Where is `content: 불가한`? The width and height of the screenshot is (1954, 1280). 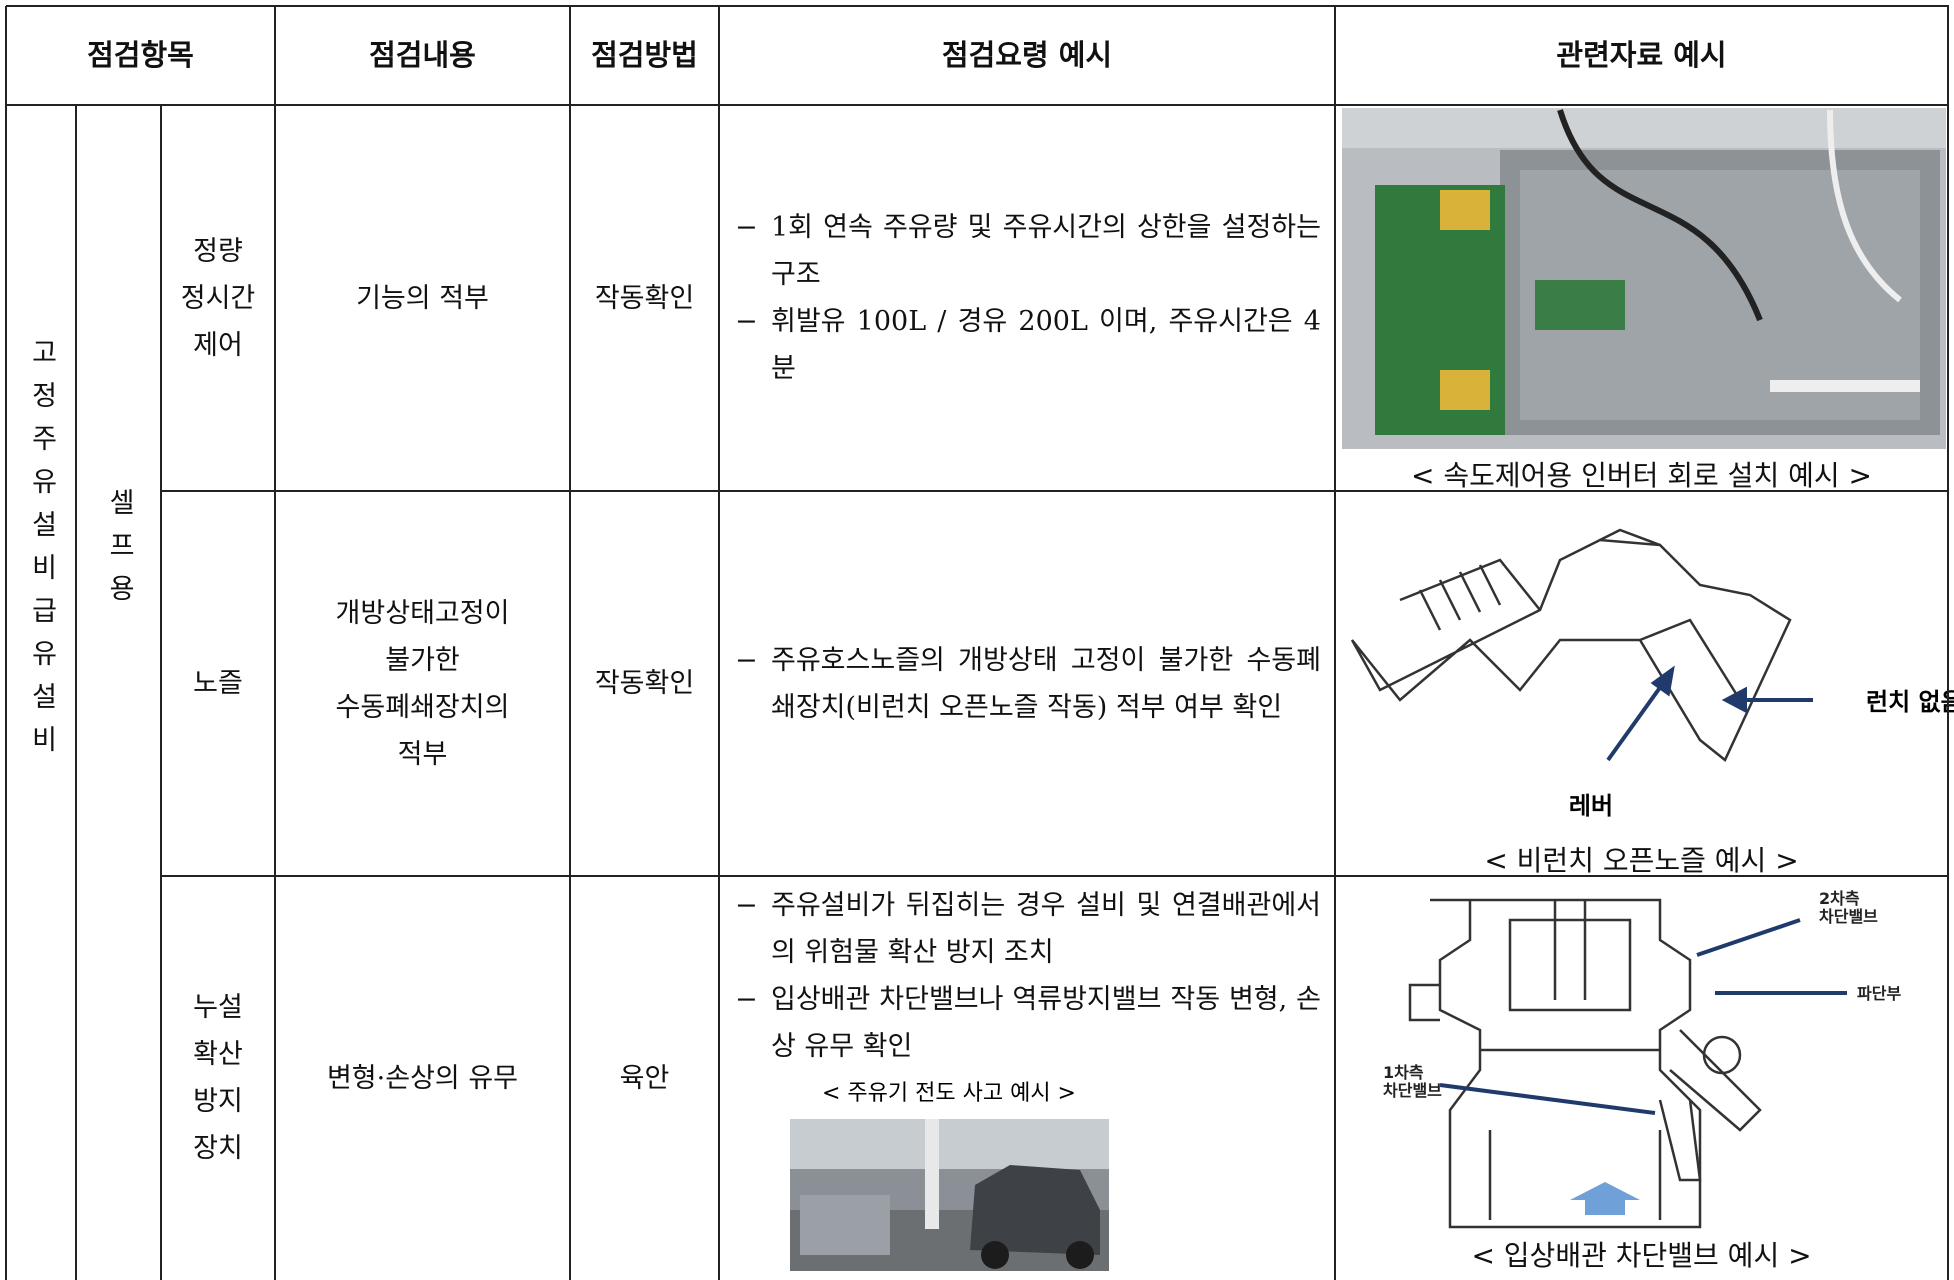 content: 불가한 is located at coordinates (422, 660).